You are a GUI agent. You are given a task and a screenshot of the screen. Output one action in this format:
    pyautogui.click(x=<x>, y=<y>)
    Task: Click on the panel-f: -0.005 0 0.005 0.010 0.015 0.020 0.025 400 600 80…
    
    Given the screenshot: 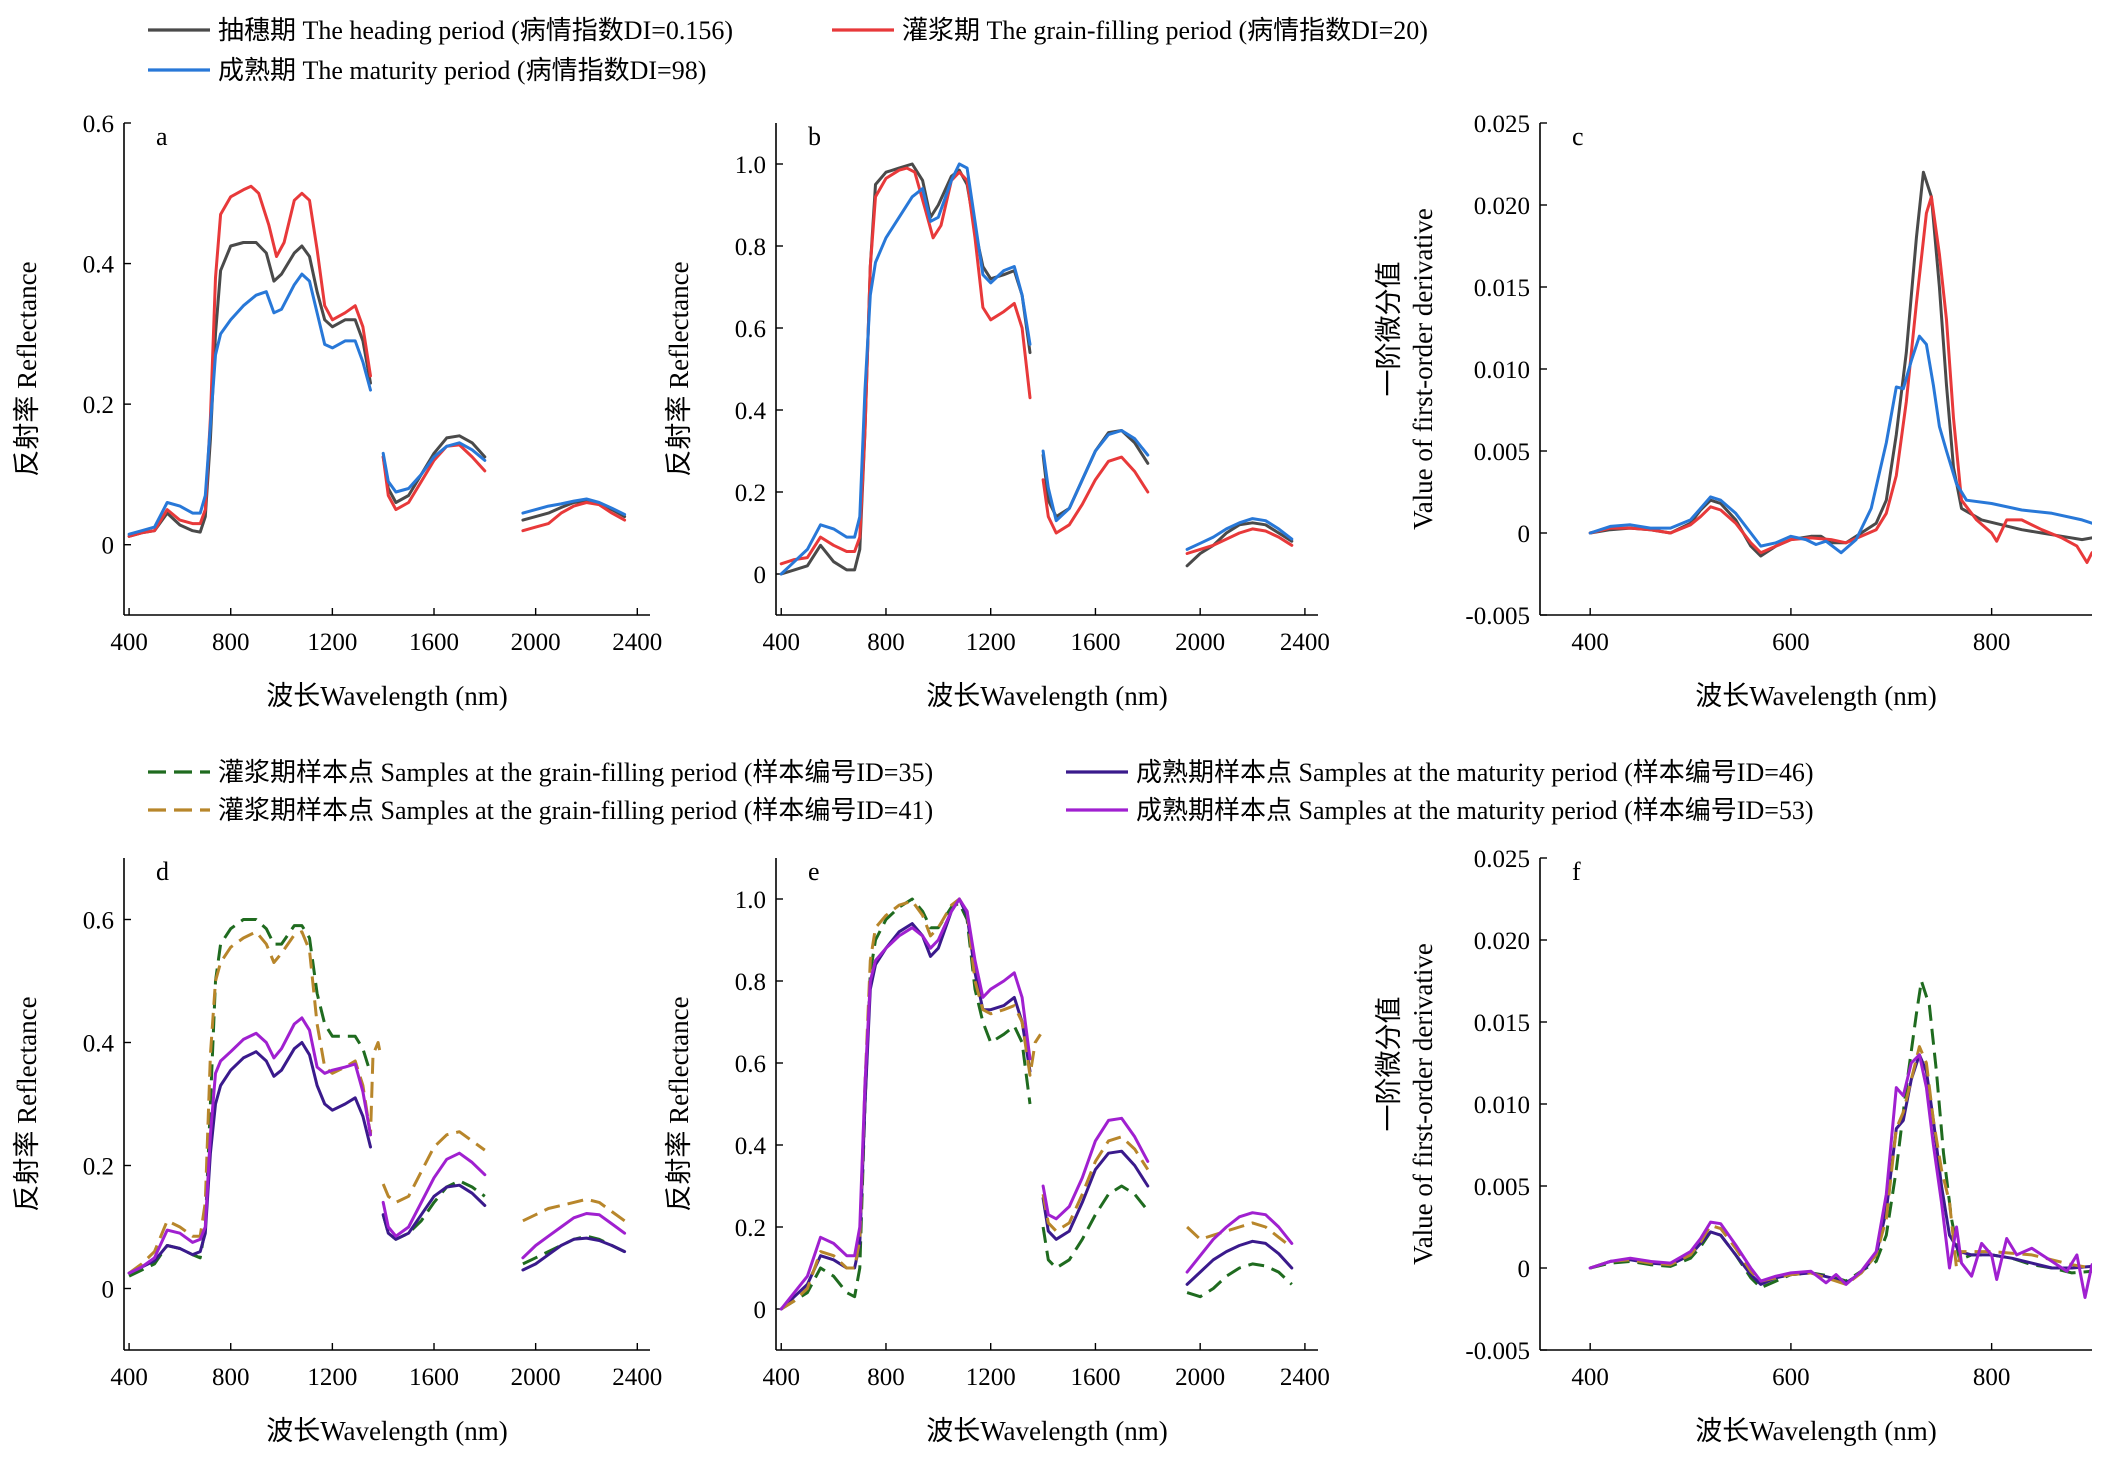 What is the action you would take?
    pyautogui.click(x=1733, y=1146)
    